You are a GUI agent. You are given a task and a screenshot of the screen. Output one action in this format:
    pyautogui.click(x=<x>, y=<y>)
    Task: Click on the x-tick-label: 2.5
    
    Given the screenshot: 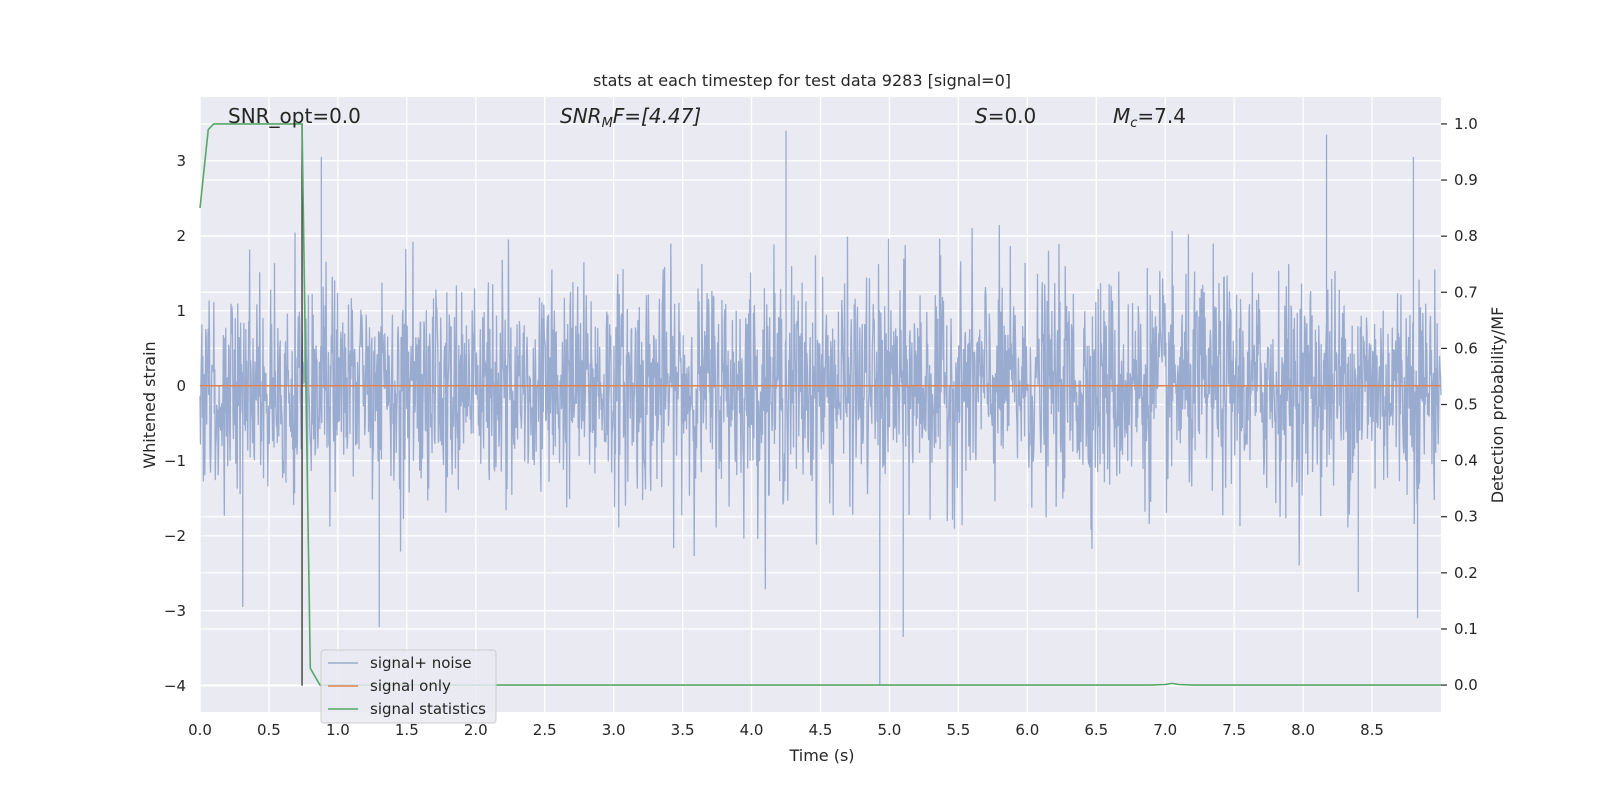 What is the action you would take?
    pyautogui.click(x=545, y=730)
    